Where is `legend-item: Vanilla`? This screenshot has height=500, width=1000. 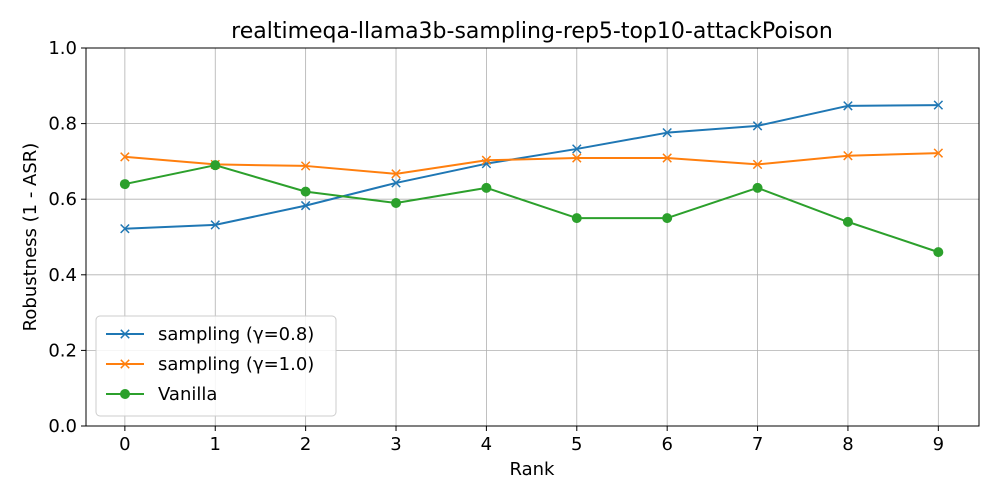 legend-item: Vanilla is located at coordinates (161, 394).